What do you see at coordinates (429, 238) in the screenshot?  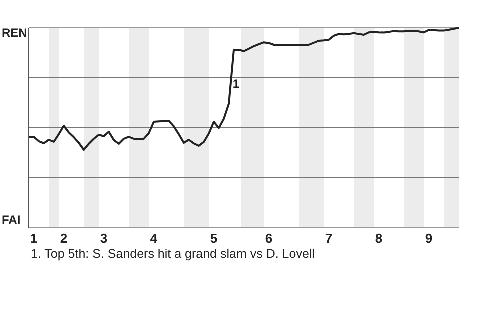 I see `x-tick-label: 9` at bounding box center [429, 238].